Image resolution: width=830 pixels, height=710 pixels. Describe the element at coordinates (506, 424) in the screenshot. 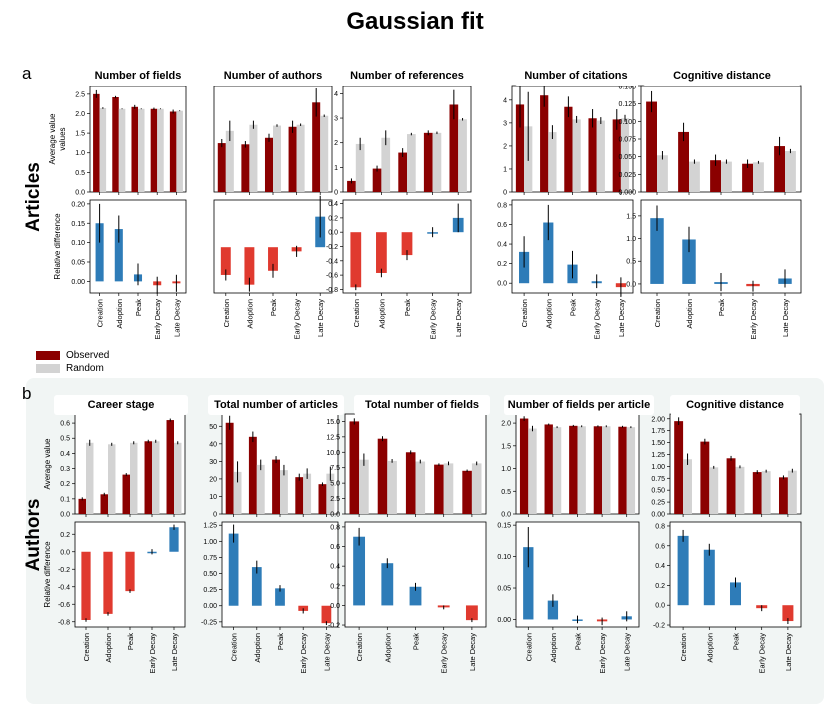

I see `y-tick-label: 2.0` at that location.